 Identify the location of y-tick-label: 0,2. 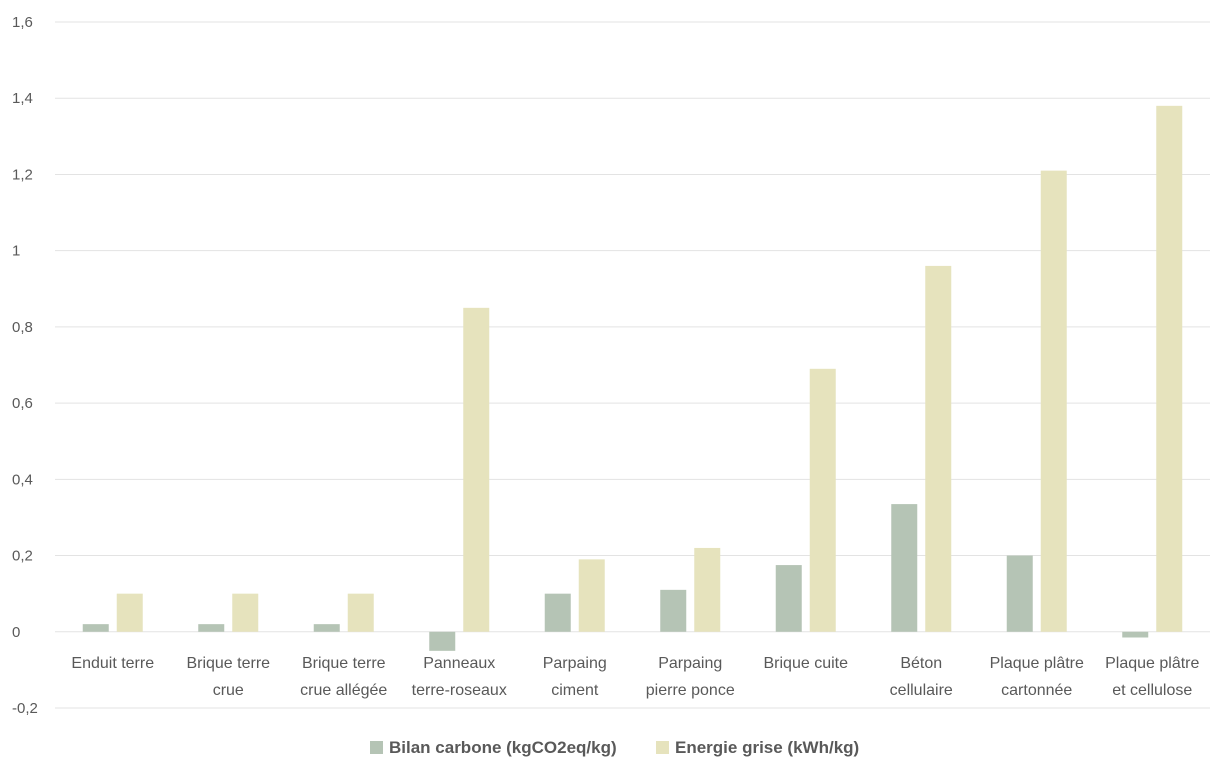
(22, 556).